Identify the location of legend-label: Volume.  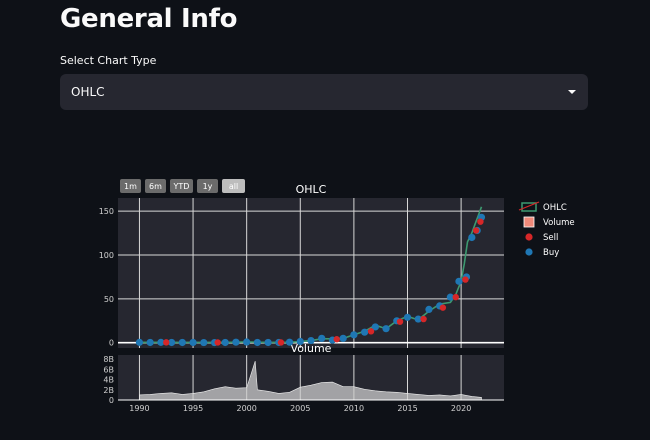
(559, 223).